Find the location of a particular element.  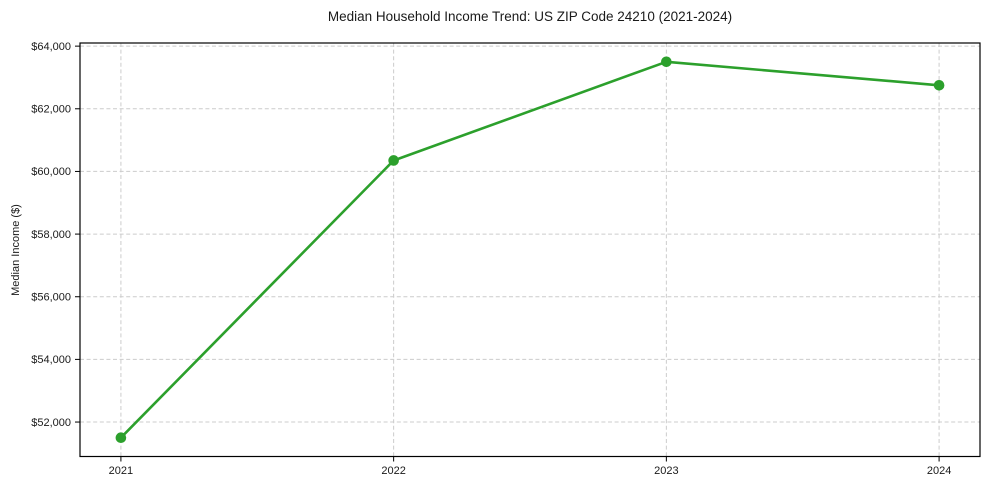

x-tick-label: 2023 is located at coordinates (666, 471).